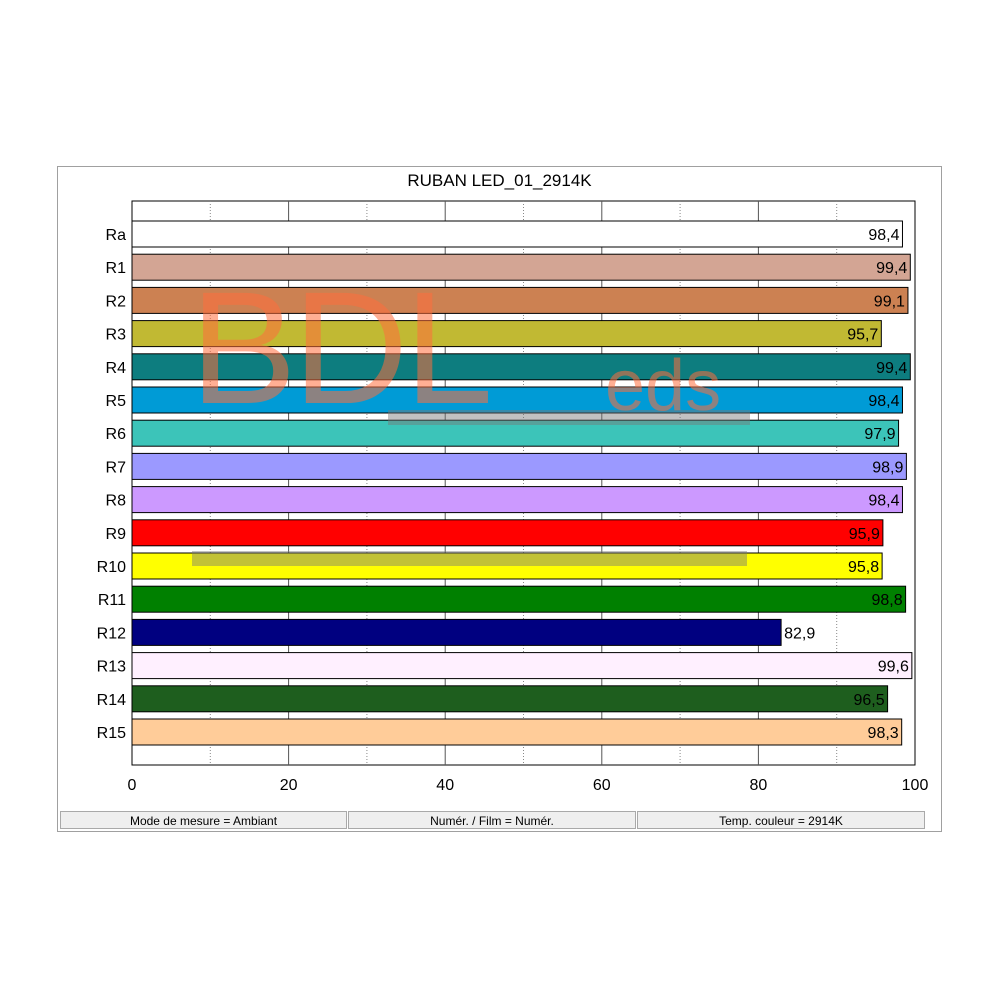 This screenshot has height=1000, width=1000. What do you see at coordinates (203, 820) in the screenshot?
I see `status-mode: Mode de mesure = Ambiant` at bounding box center [203, 820].